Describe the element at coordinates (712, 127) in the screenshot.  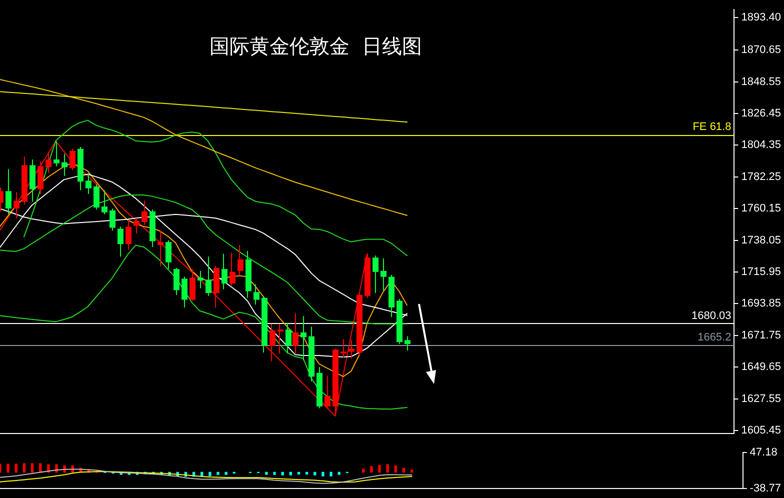
I see `ref-line-label: FE 61.8` at that location.